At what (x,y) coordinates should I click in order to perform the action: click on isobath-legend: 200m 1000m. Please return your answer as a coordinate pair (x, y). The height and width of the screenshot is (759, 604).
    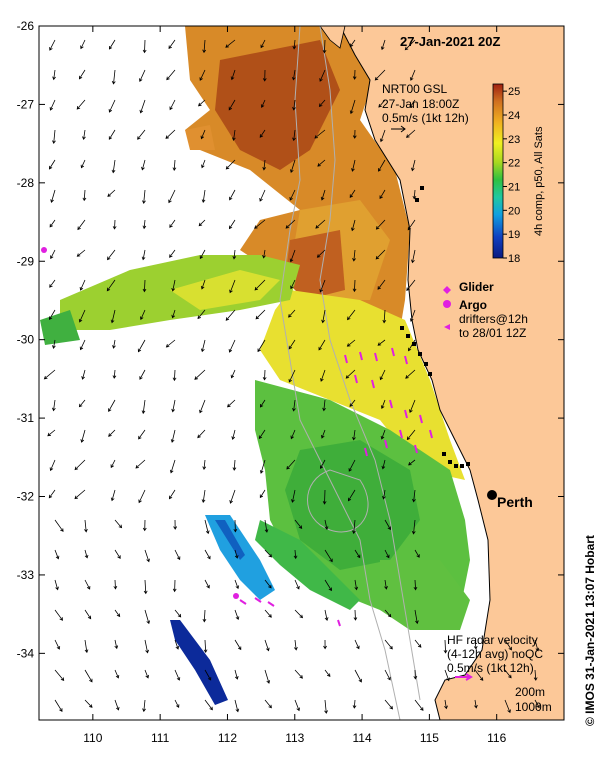
    Looking at the image, I should click on (533, 699).